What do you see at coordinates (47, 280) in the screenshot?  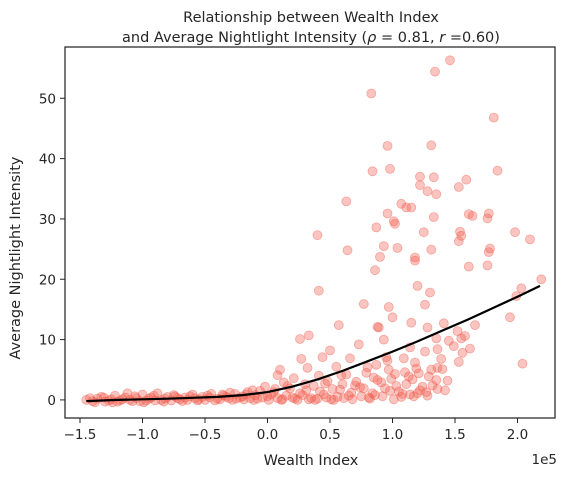 I see `y-tick-label: 20` at bounding box center [47, 280].